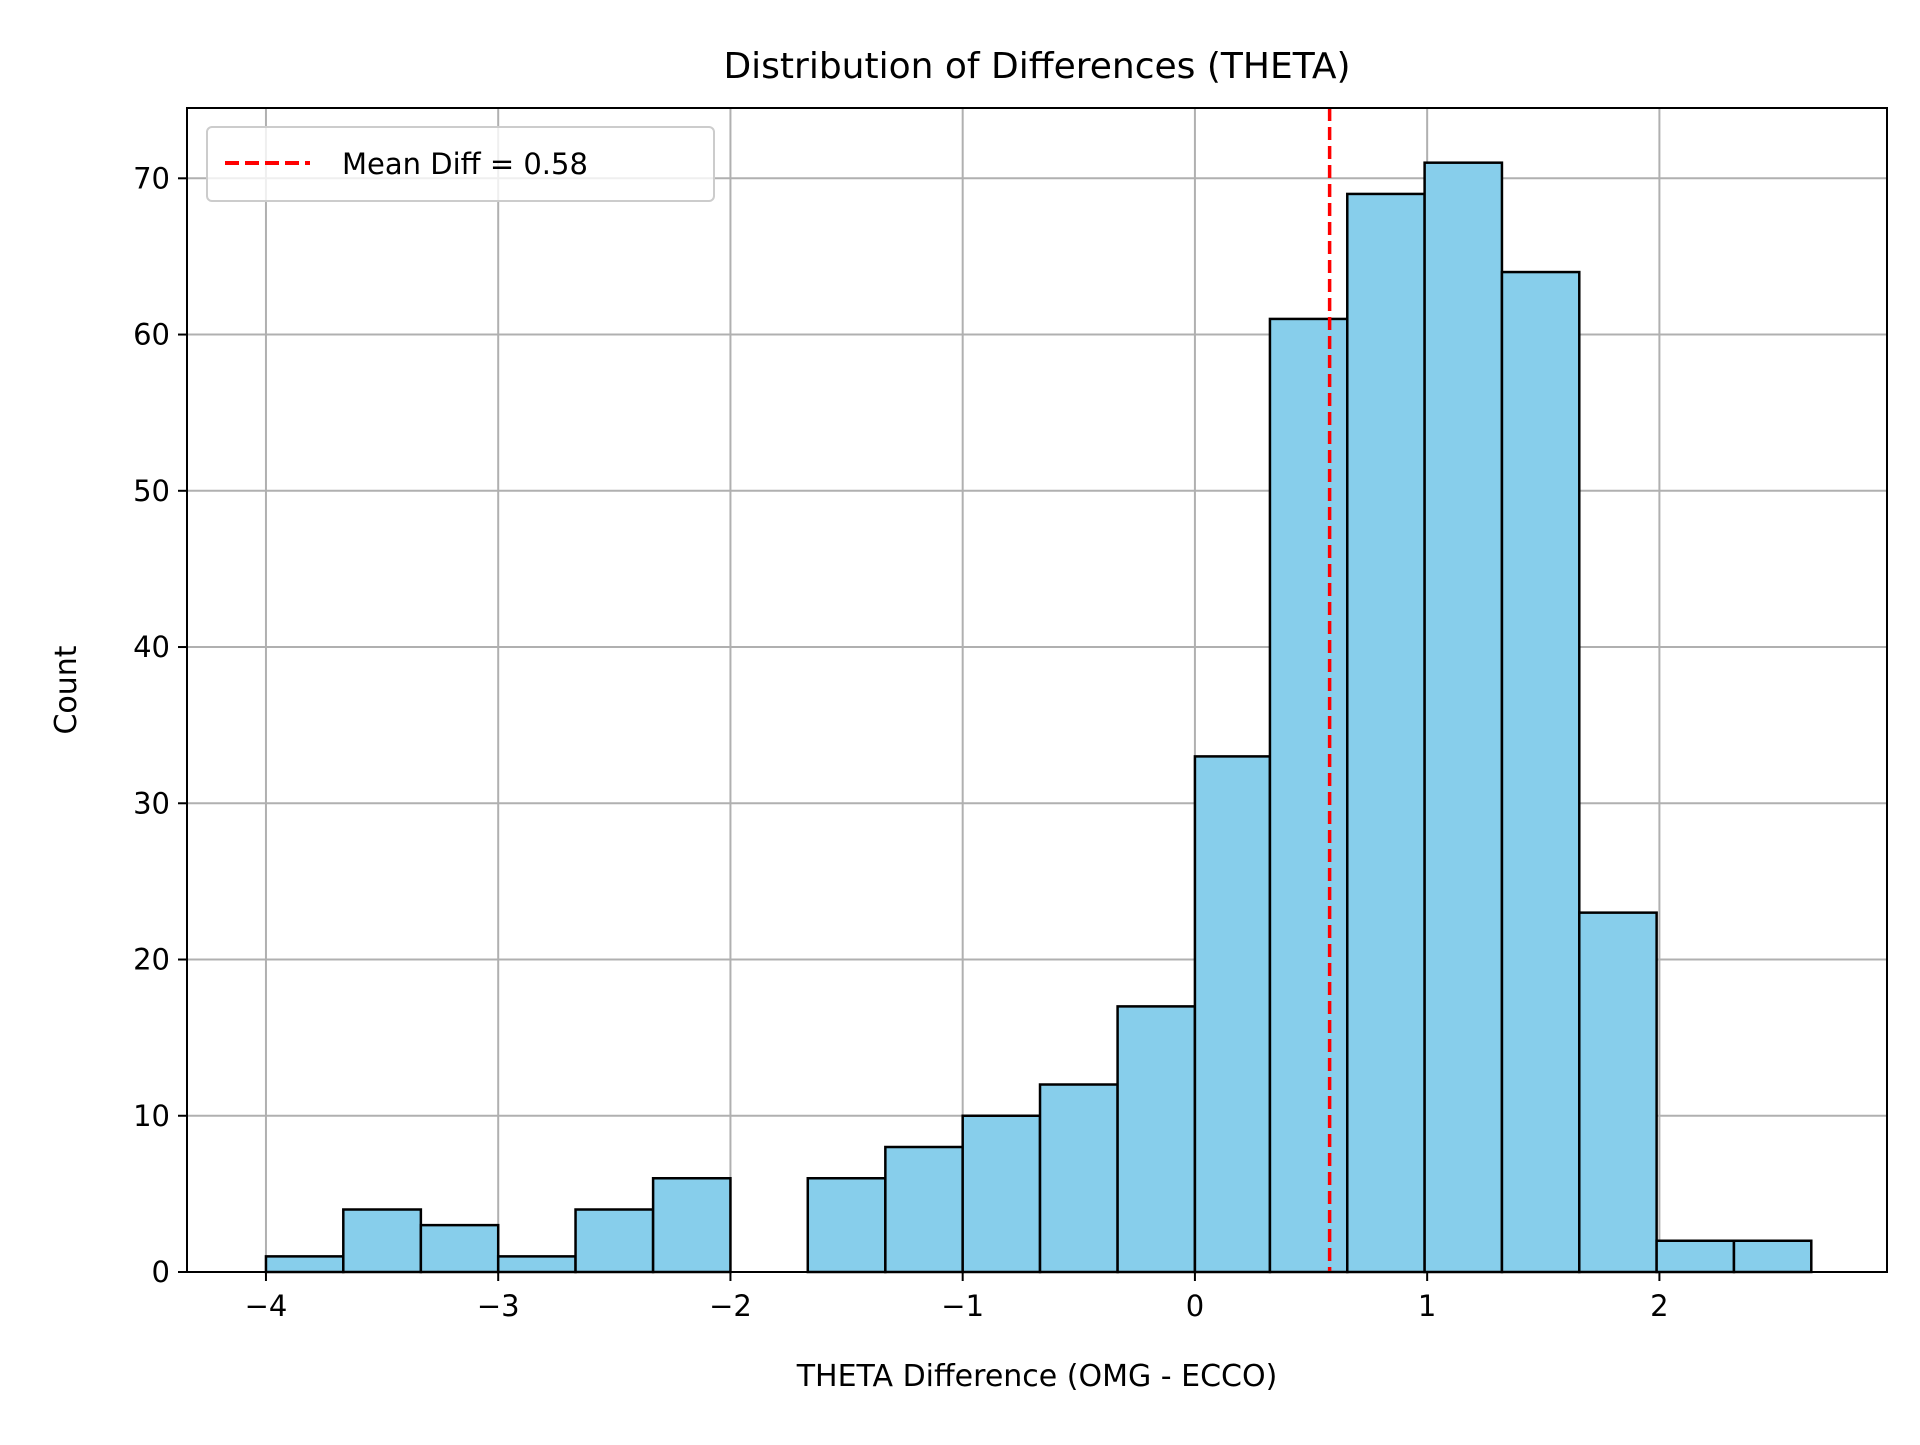 The height and width of the screenshot is (1445, 1920). What do you see at coordinates (151, 491) in the screenshot?
I see `y-tick-label: 50` at bounding box center [151, 491].